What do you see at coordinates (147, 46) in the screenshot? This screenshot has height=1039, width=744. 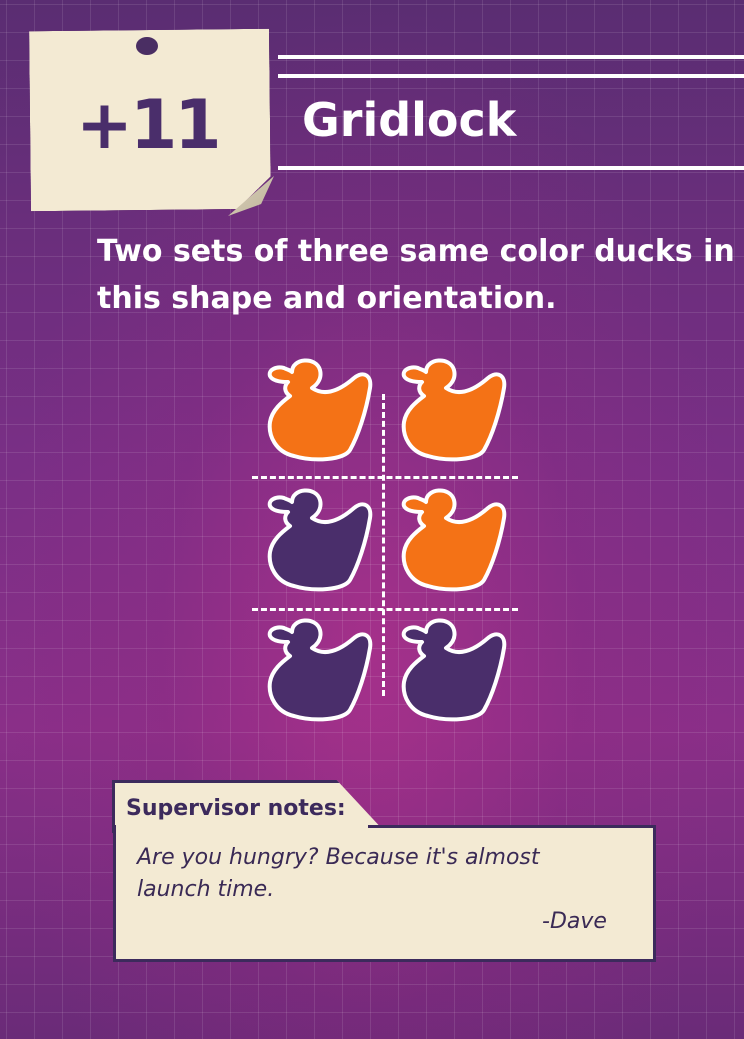 I see `pin-hole-icon` at bounding box center [147, 46].